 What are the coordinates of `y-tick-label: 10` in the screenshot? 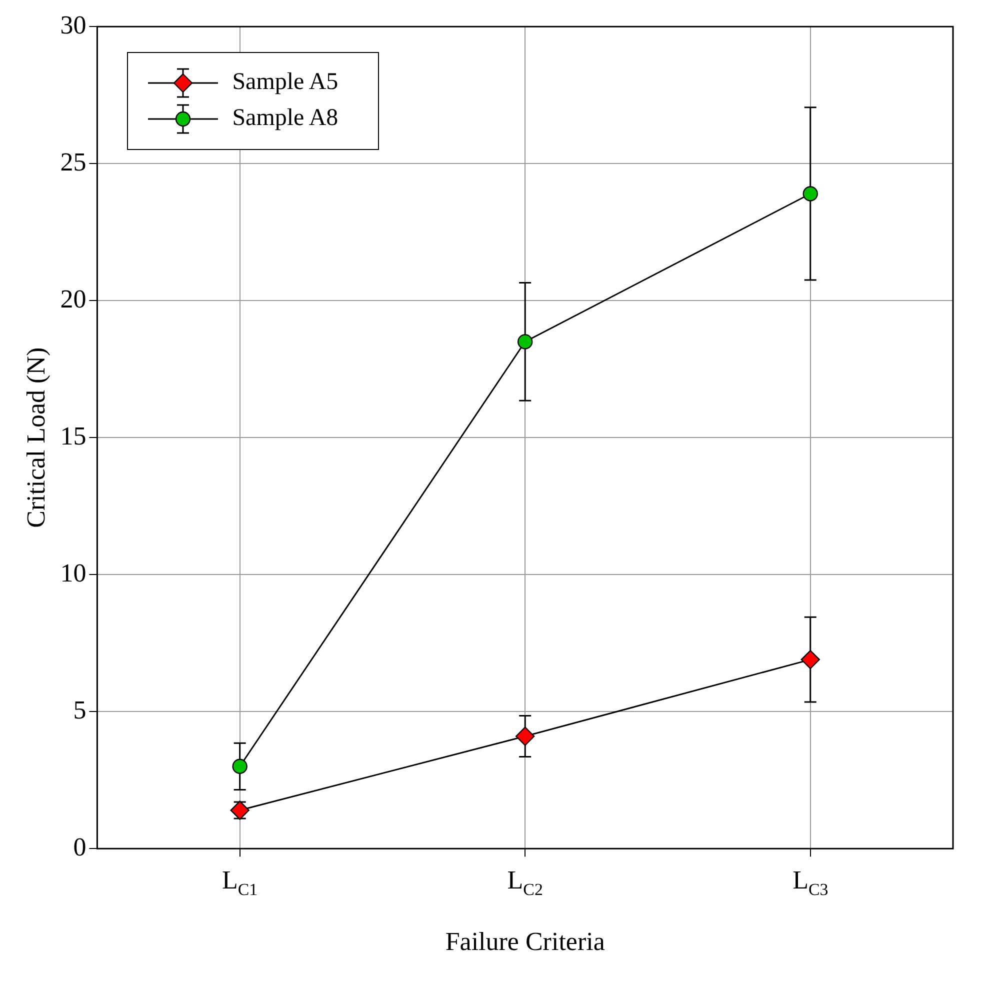 It's located at (73, 573).